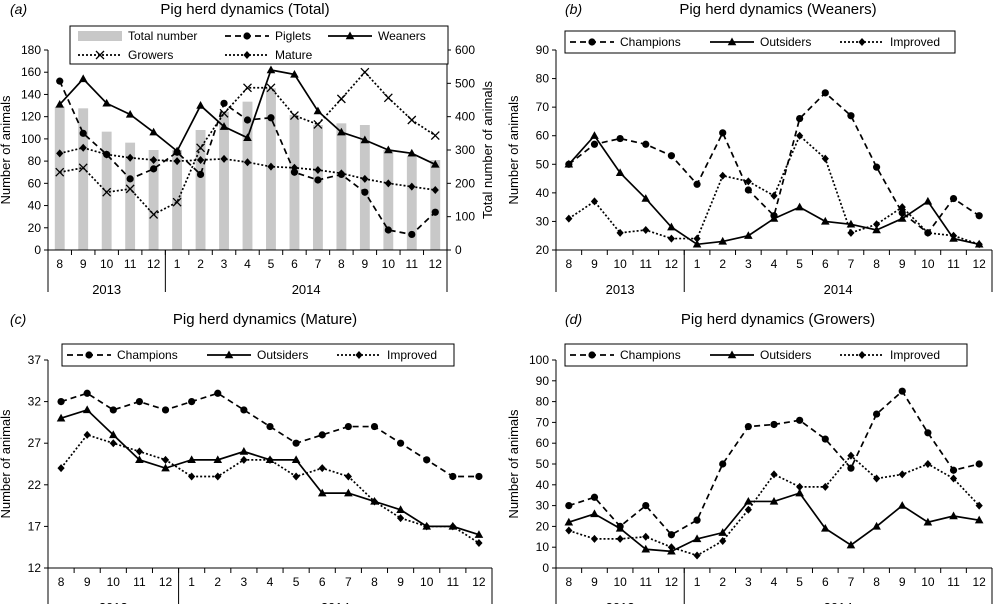  Describe the element at coordinates (465, 117) in the screenshot. I see `right-tick-label: 400` at that location.